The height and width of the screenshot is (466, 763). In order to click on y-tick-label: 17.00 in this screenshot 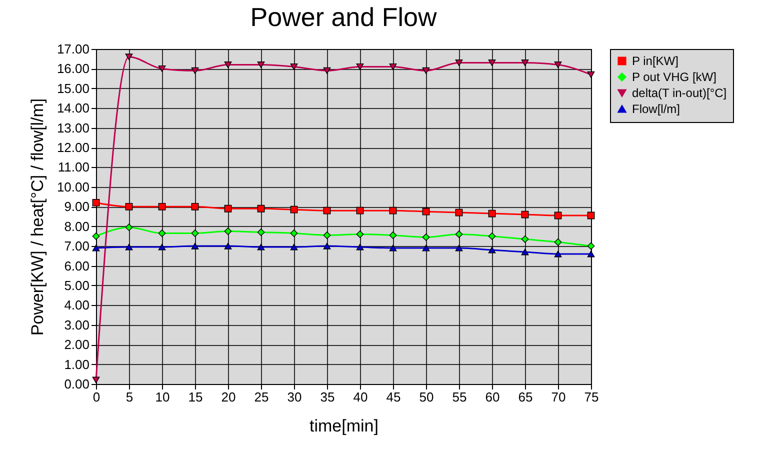, I will do `click(73, 49)`.